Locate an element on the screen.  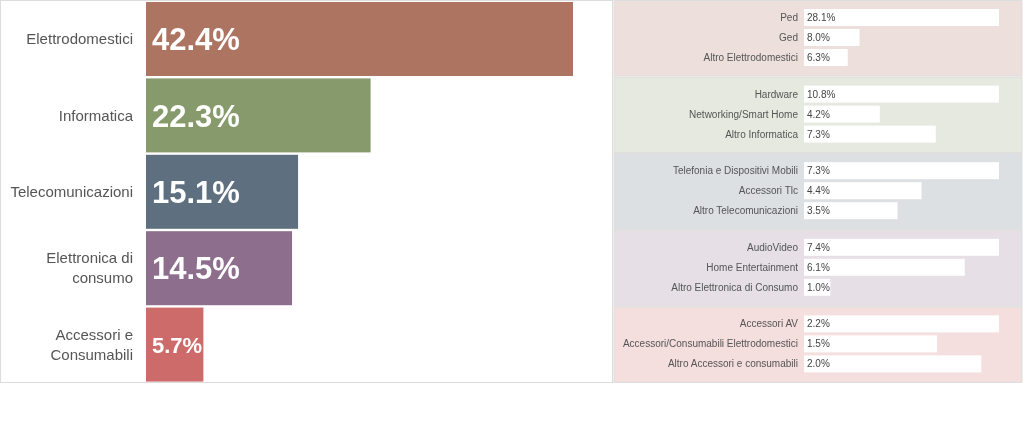
y-tick-label: Telecomunicazioni is located at coordinates (71, 192).